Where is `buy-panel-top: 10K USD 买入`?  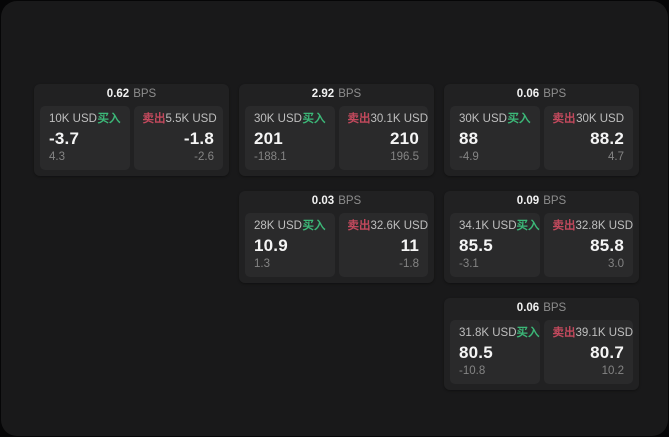
buy-panel-top: 10K USD 买入 is located at coordinates (85, 119).